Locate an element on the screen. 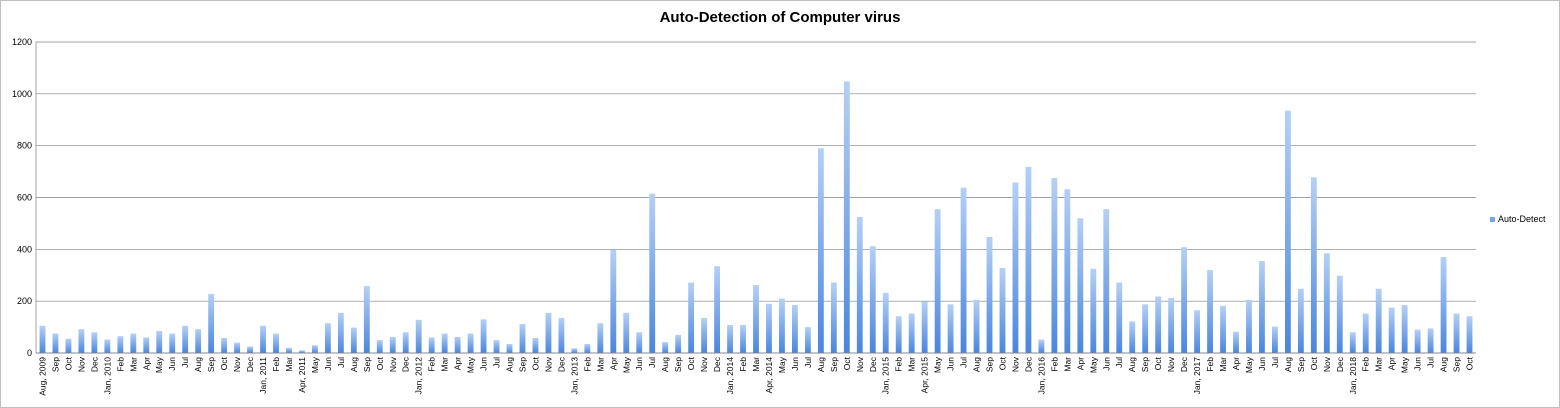 This screenshot has height=408, width=1560. x-tick-label: Jan, 2011 is located at coordinates (263, 375).